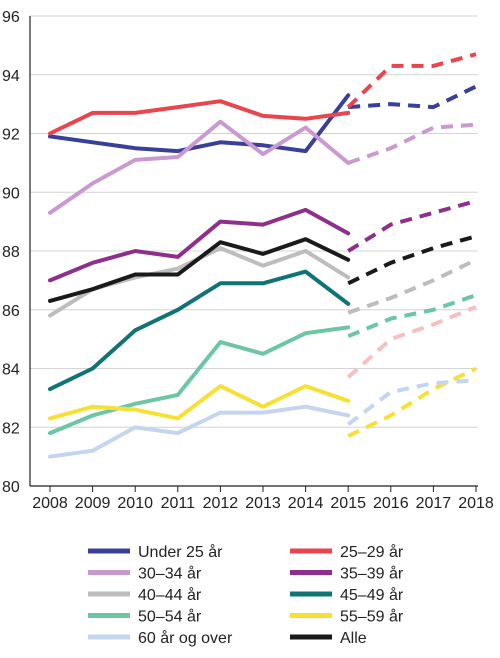  I want to click on x-tick-label: 2009, so click(93, 503).